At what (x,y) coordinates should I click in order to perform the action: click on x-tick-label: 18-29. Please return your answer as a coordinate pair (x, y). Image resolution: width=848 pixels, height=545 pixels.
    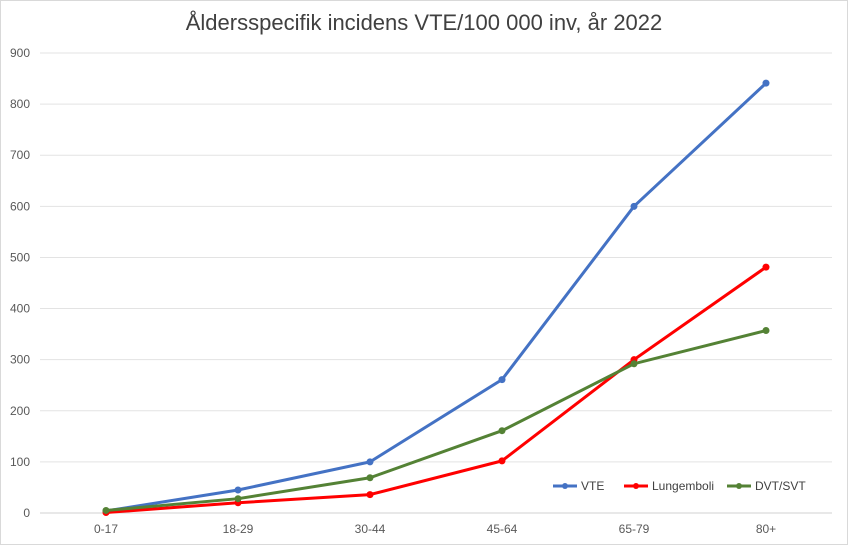
    Looking at the image, I should click on (238, 529).